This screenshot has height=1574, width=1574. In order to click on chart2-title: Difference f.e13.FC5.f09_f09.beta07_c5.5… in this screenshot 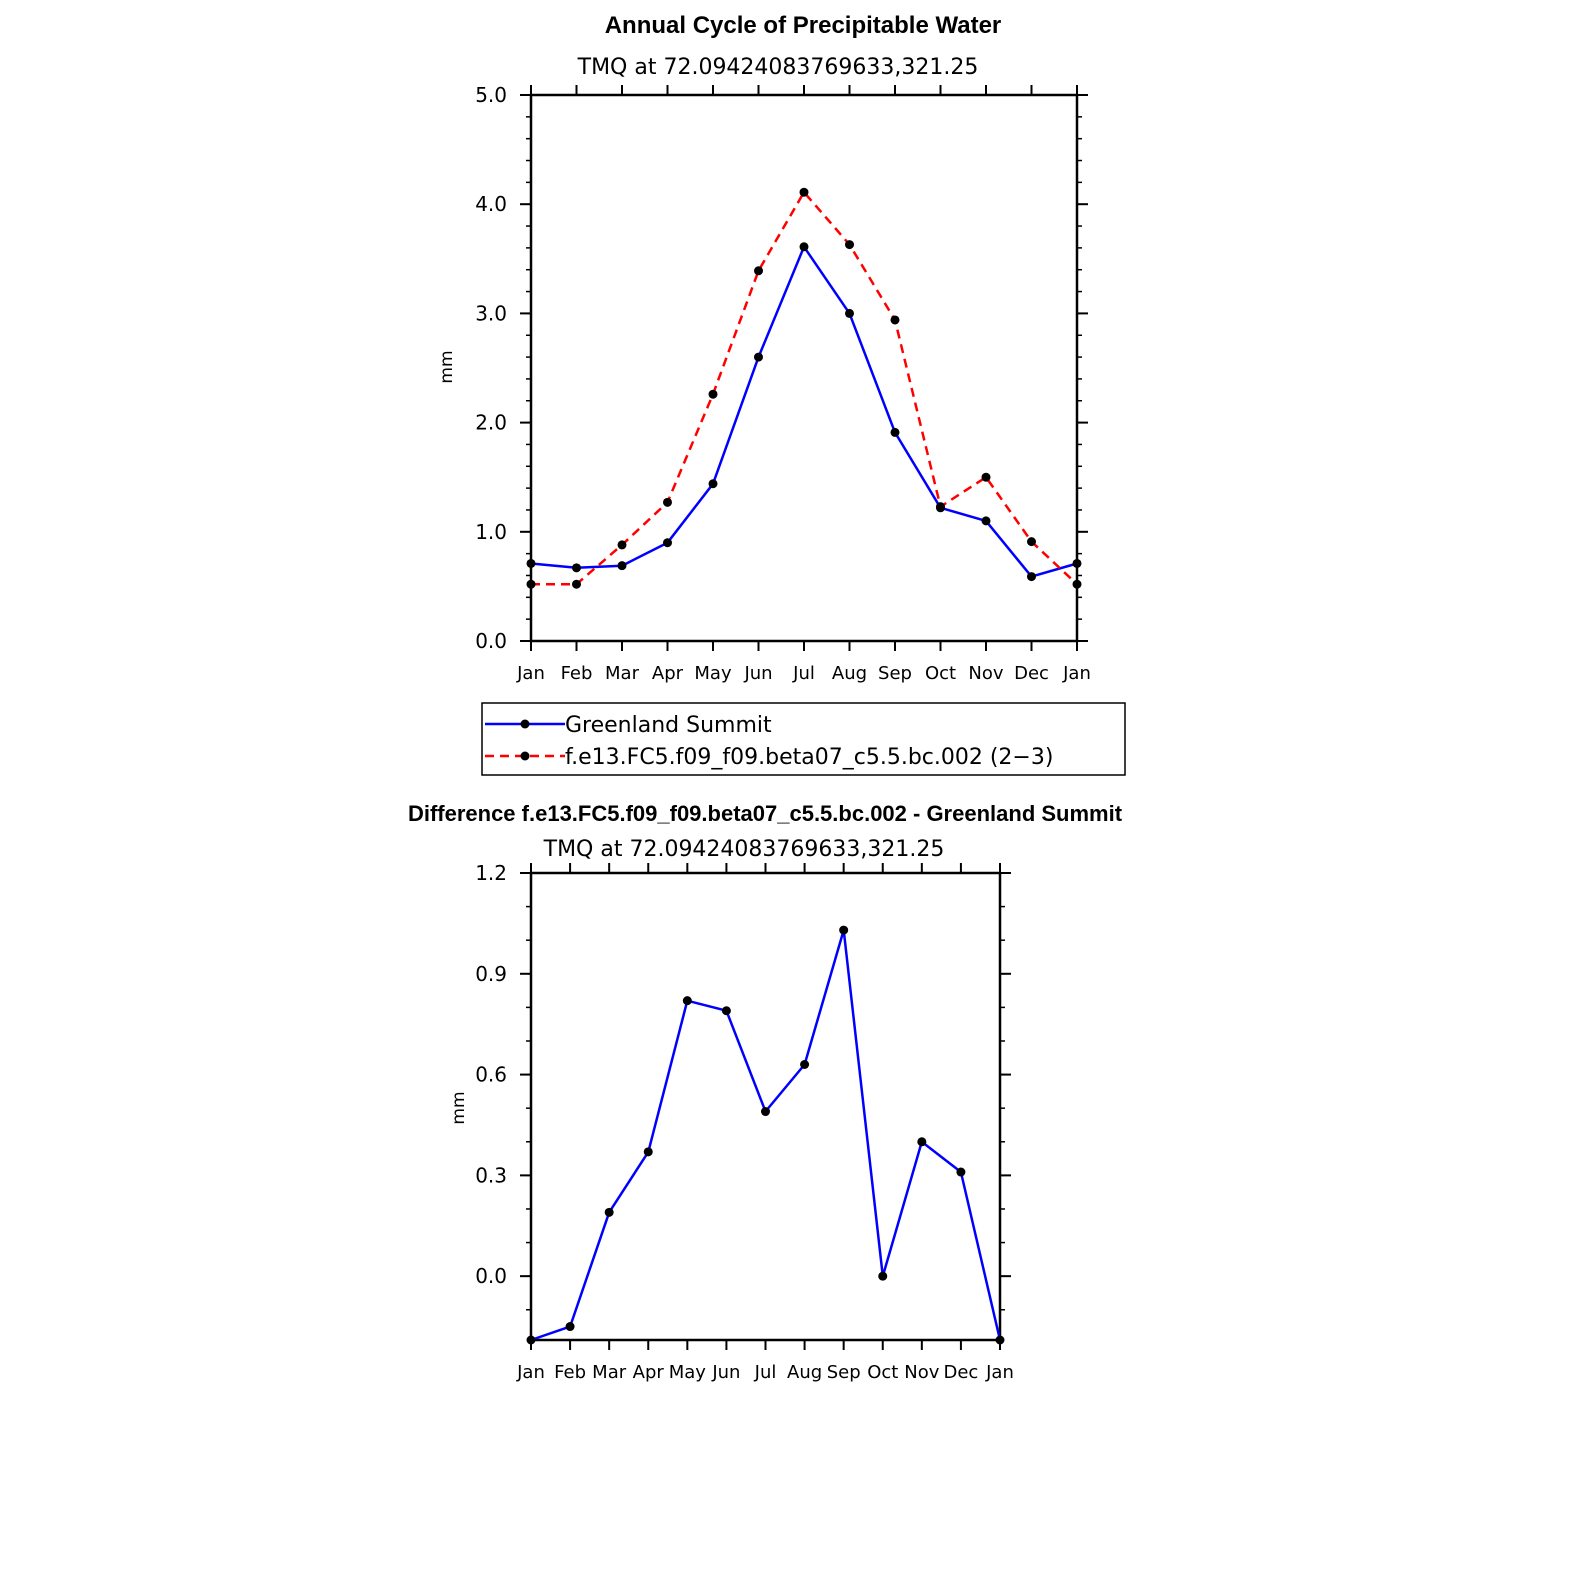, I will do `click(765, 813)`.